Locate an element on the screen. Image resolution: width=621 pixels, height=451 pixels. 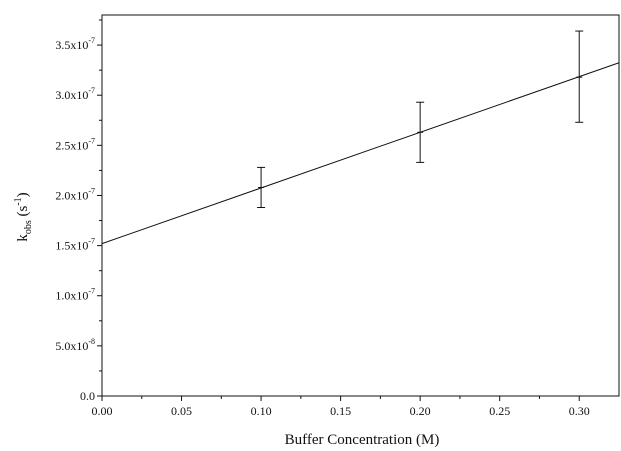
y-axis-title-base: k is located at coordinates (23, 238).